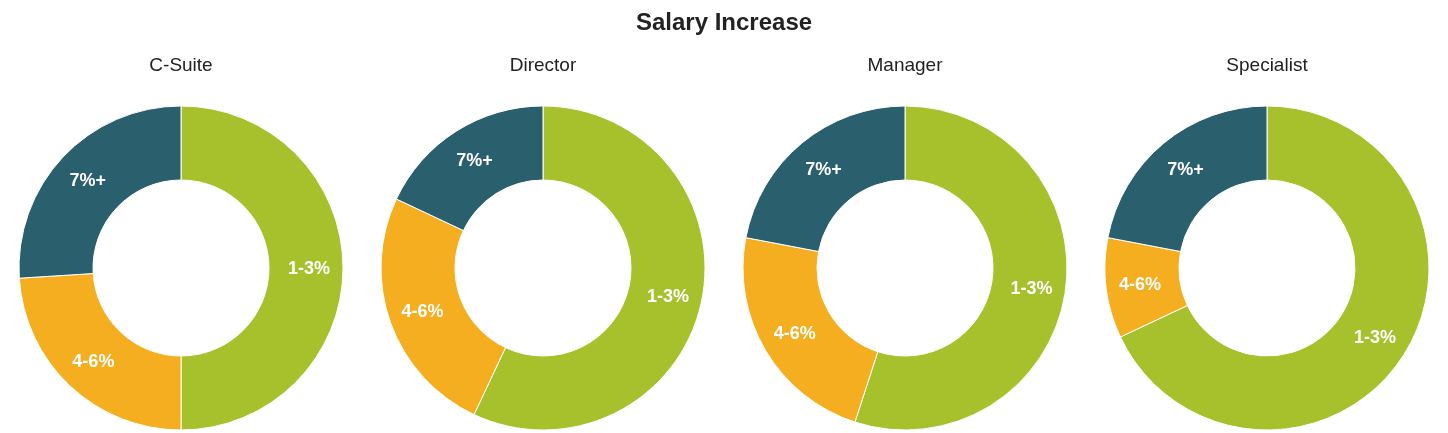 The height and width of the screenshot is (433, 1448). Describe the element at coordinates (543, 64) in the screenshot. I see `chart-title: Director` at that location.